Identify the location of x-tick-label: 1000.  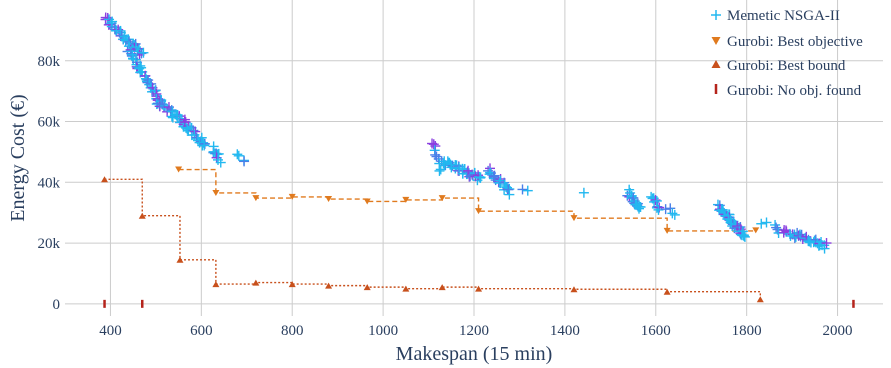
(383, 331).